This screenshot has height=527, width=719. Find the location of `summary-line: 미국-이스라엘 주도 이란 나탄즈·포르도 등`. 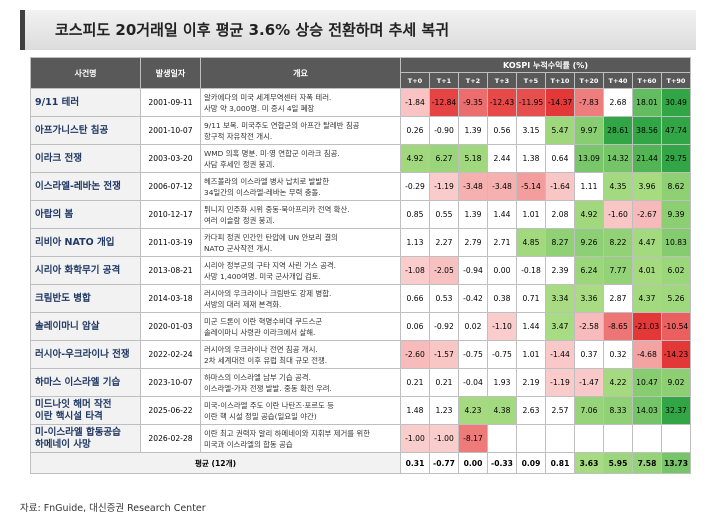

summary-line: 미국-이스라엘 주도 이란 나탄즈·포르도 등 is located at coordinates (269, 405).